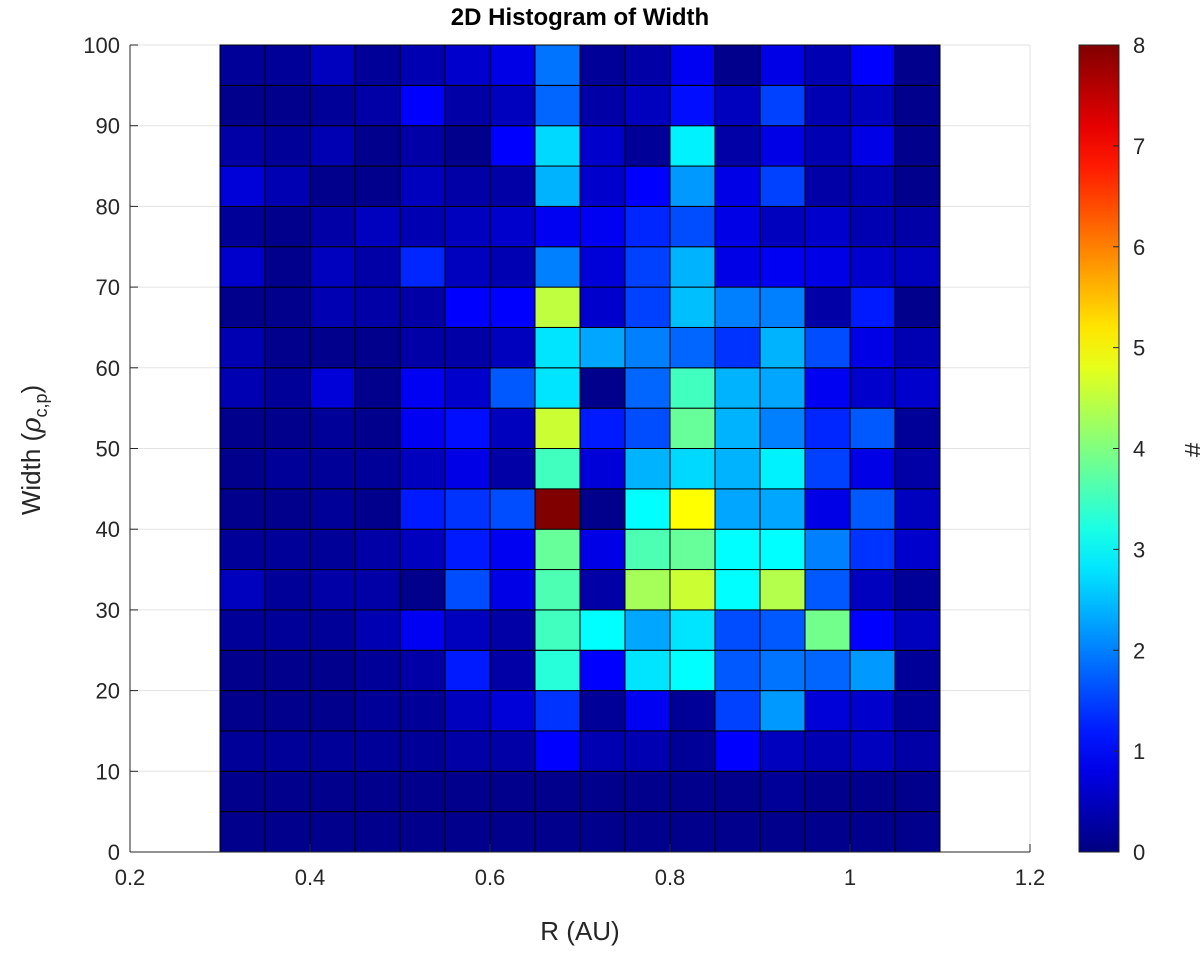  What do you see at coordinates (130, 877) in the screenshot?
I see `x-tick-label: 0.2` at bounding box center [130, 877].